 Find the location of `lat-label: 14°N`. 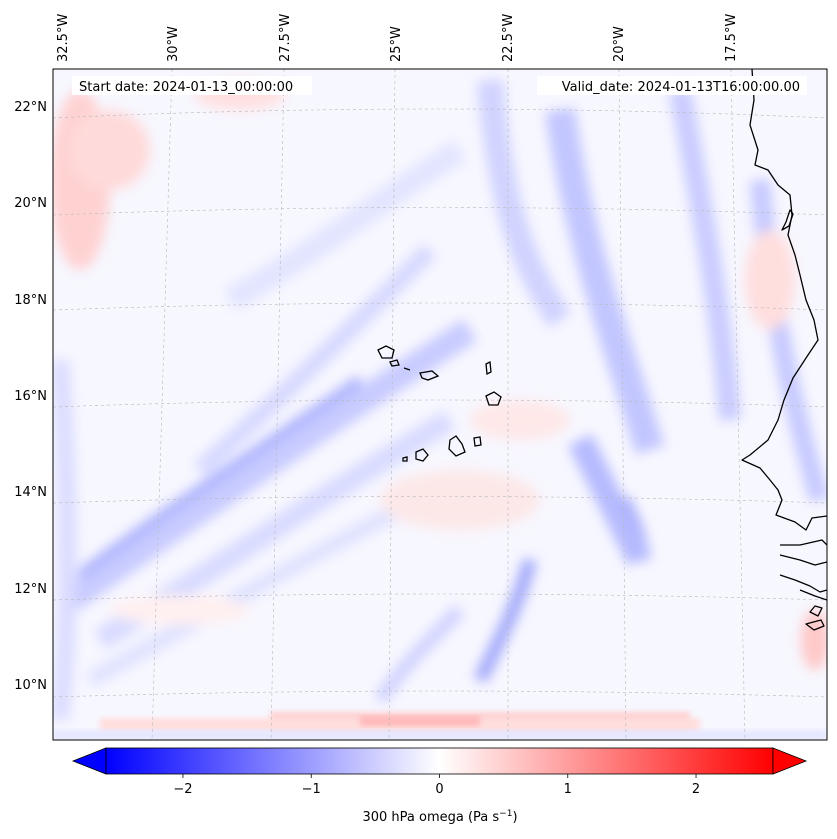

lat-label: 14°N is located at coordinates (30, 492).